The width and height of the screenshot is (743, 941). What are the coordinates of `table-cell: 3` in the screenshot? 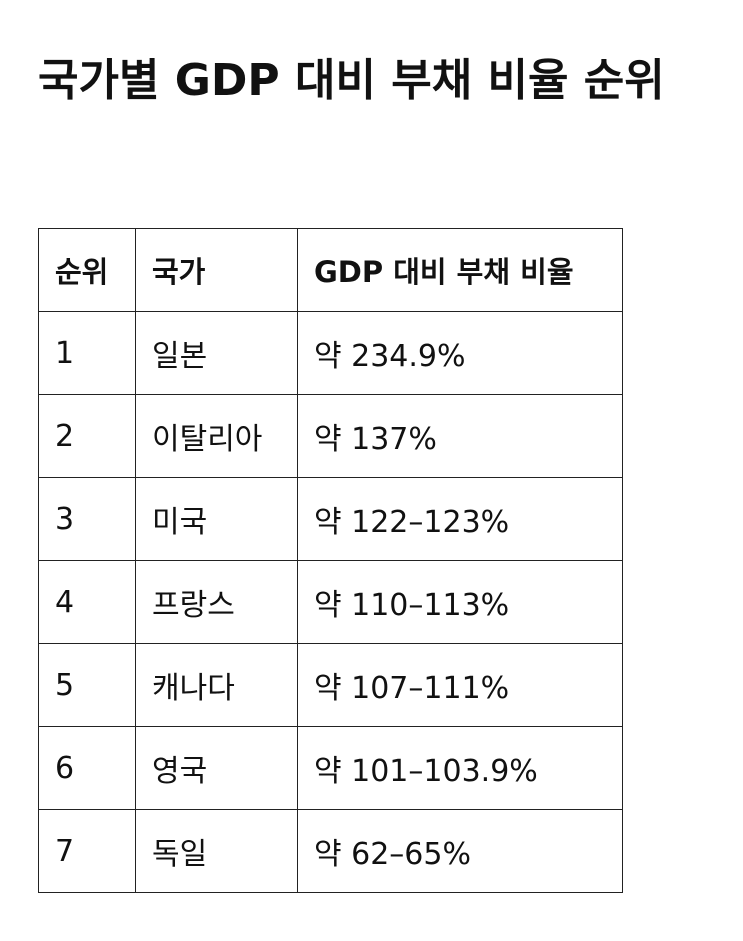 It's located at (87, 519).